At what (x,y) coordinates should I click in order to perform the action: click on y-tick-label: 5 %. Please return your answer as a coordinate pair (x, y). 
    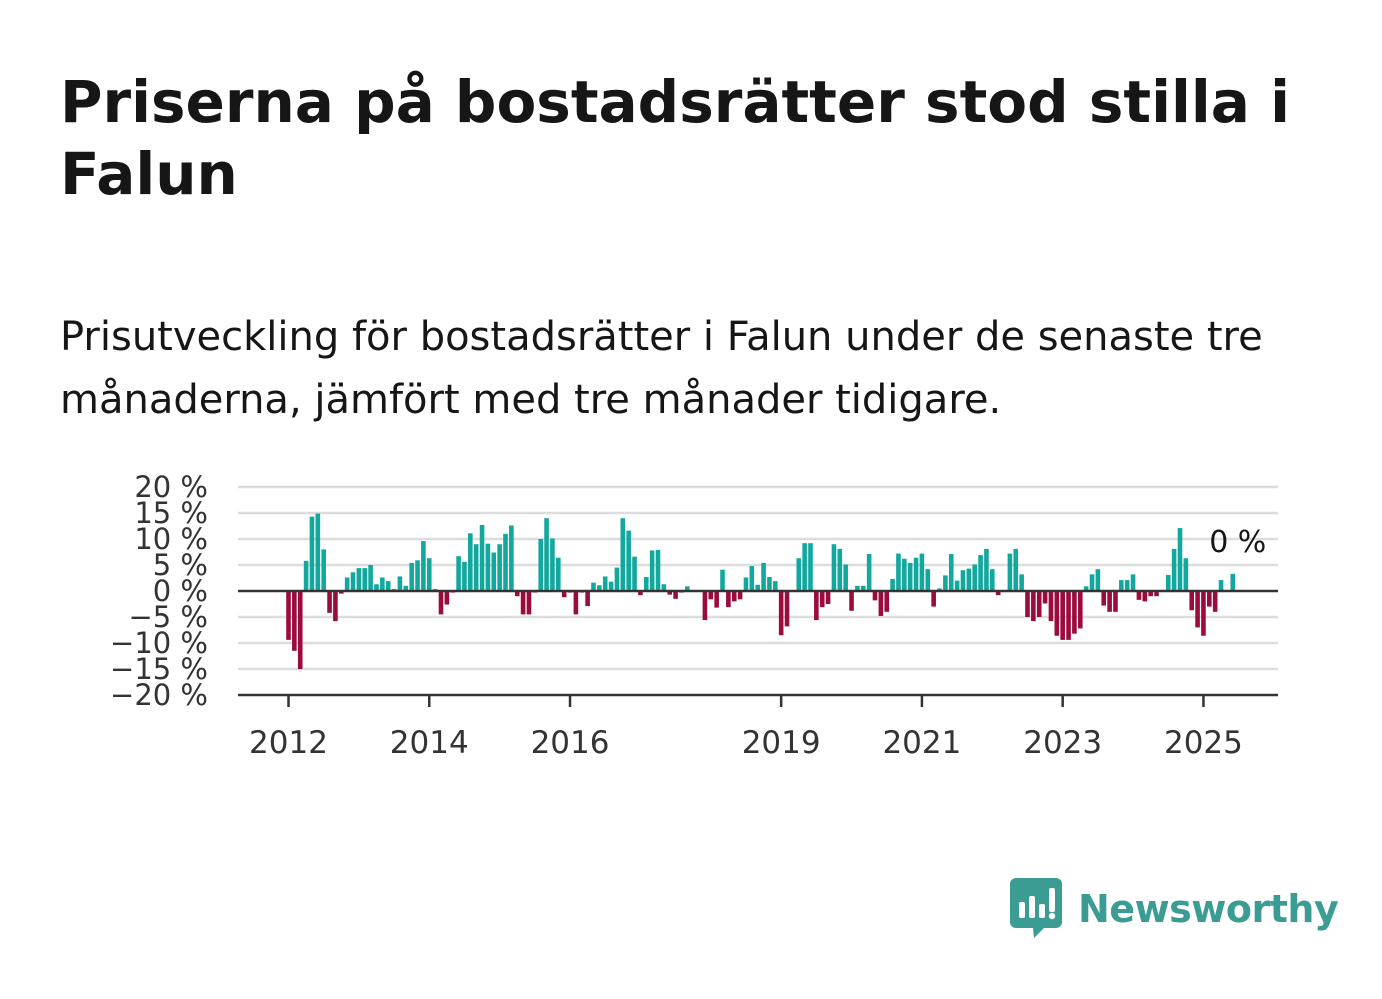
    Looking at the image, I should click on (180, 565).